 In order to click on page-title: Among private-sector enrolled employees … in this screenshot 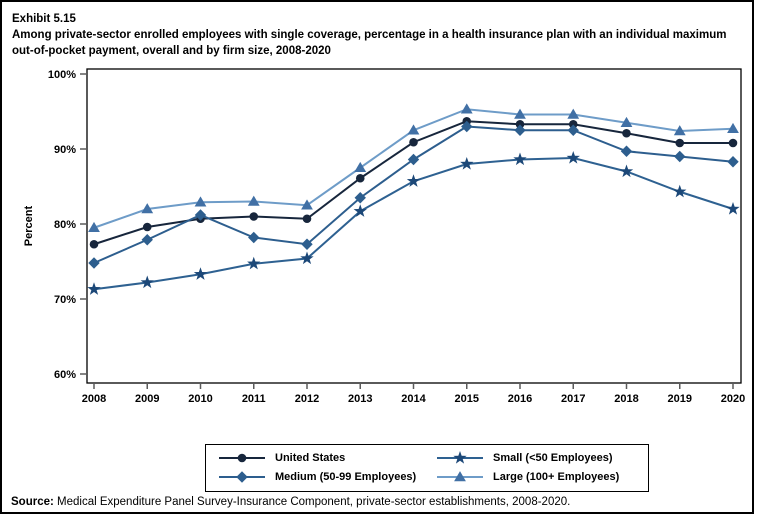, I will do `click(369, 43)`.